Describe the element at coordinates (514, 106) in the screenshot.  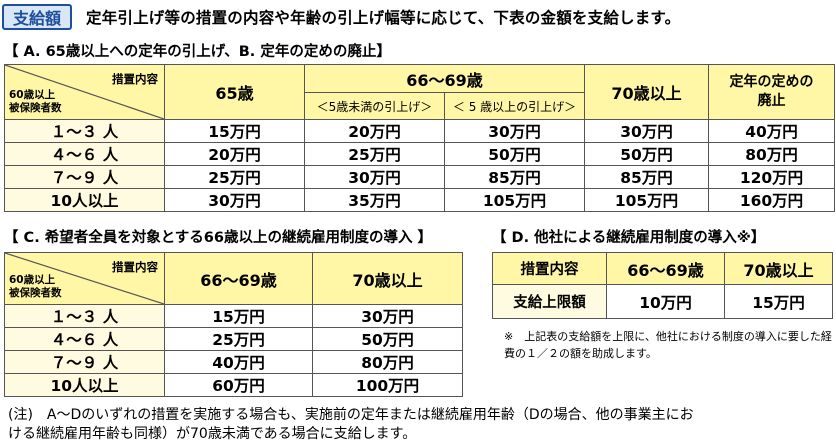
I see `header-66-sub2: ＜ 5 歳以上の引上げ＞` at that location.